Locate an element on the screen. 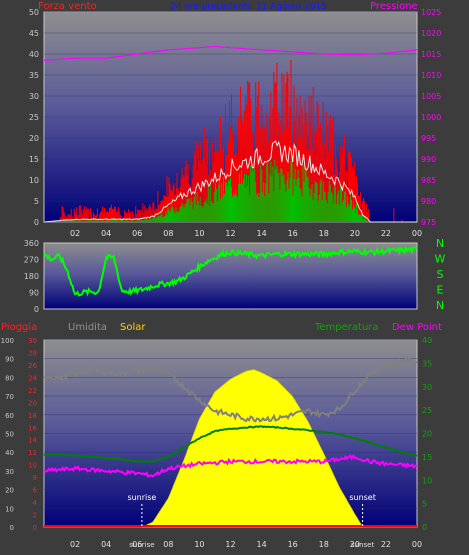 Image resolution: width=469 pixels, height=555 pixels. time-tick-label: 16 is located at coordinates (293, 544).